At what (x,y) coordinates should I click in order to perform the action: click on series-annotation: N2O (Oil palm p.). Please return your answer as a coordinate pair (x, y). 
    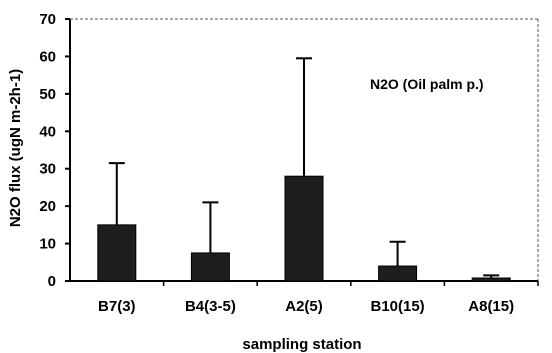
    Looking at the image, I should click on (427, 84).